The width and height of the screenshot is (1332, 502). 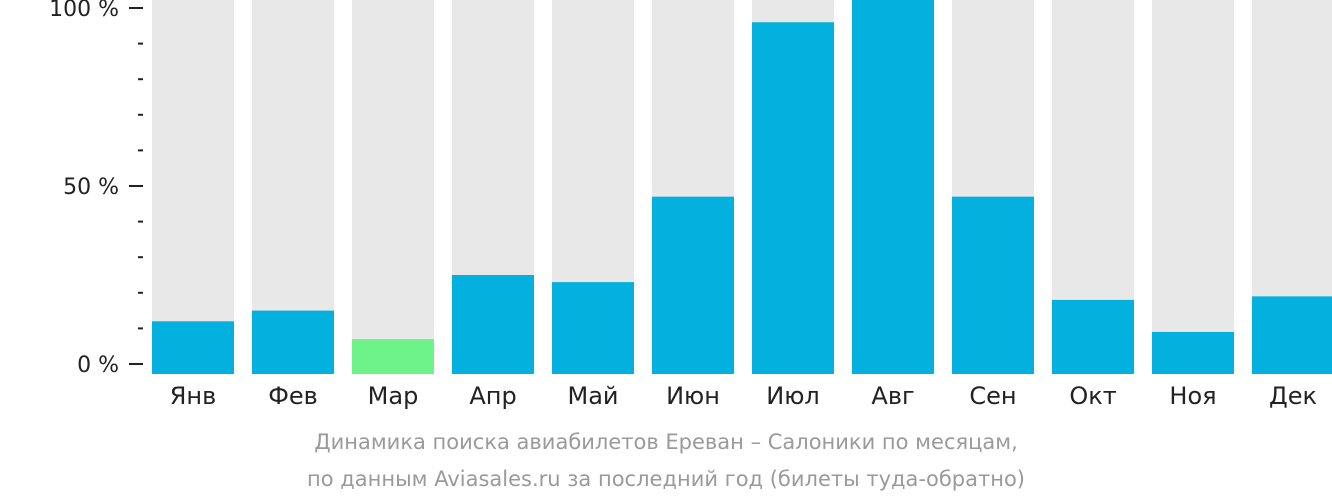 What do you see at coordinates (992, 396) in the screenshot?
I see `x-tick-label: Сен` at bounding box center [992, 396].